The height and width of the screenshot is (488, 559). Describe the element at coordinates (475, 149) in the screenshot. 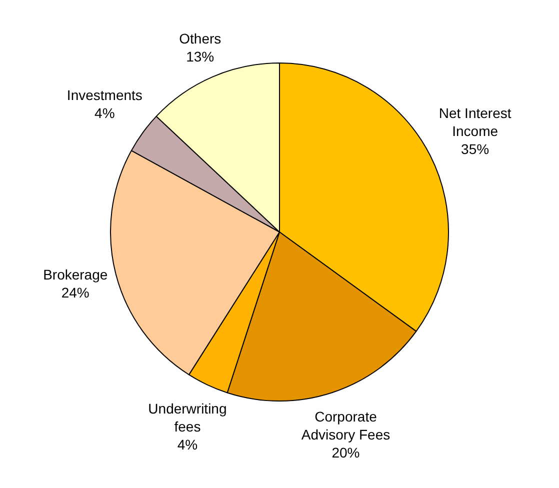

I see `data-label: 35%` at that location.